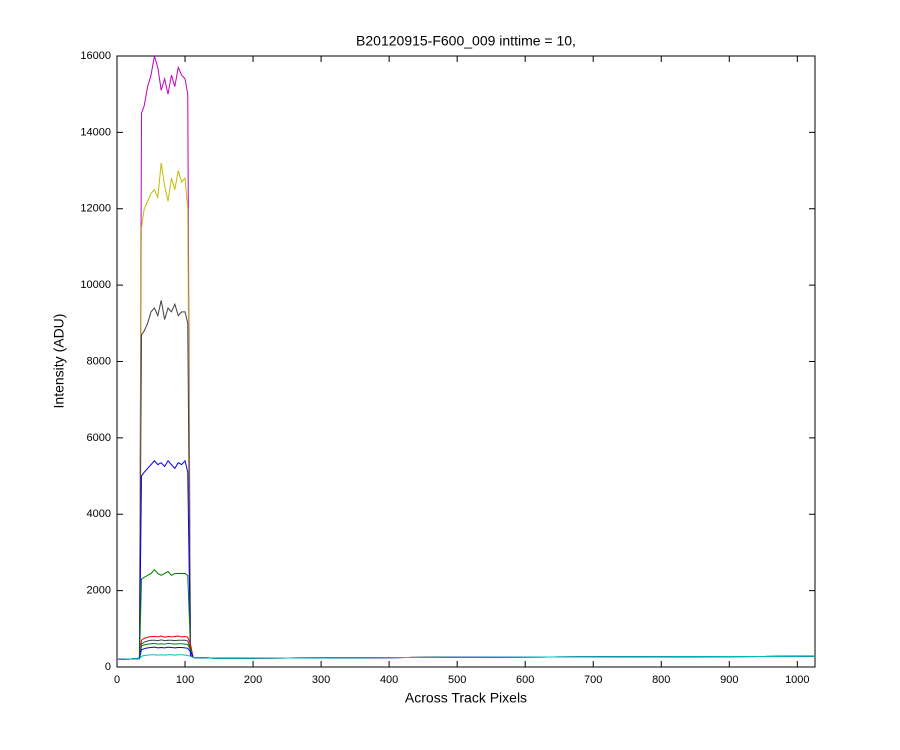 The width and height of the screenshot is (900, 750). Describe the element at coordinates (95, 56) in the screenshot. I see `y-tick-label: 16000` at that location.